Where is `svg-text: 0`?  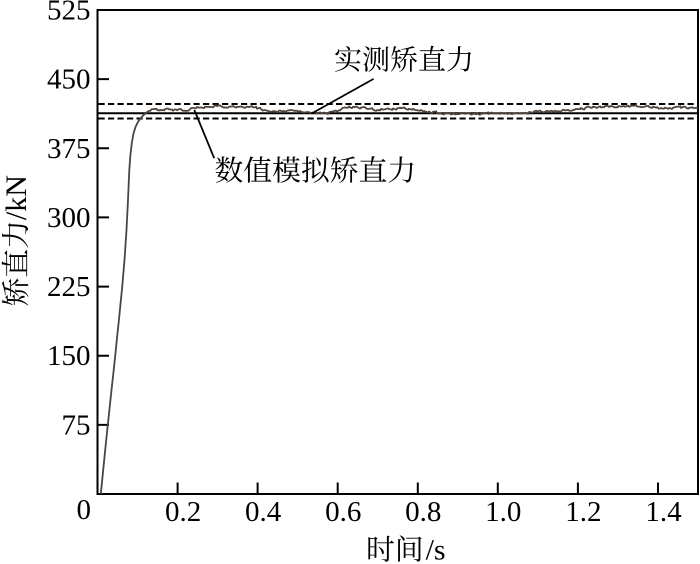 svg-text: 0 is located at coordinates (84, 510).